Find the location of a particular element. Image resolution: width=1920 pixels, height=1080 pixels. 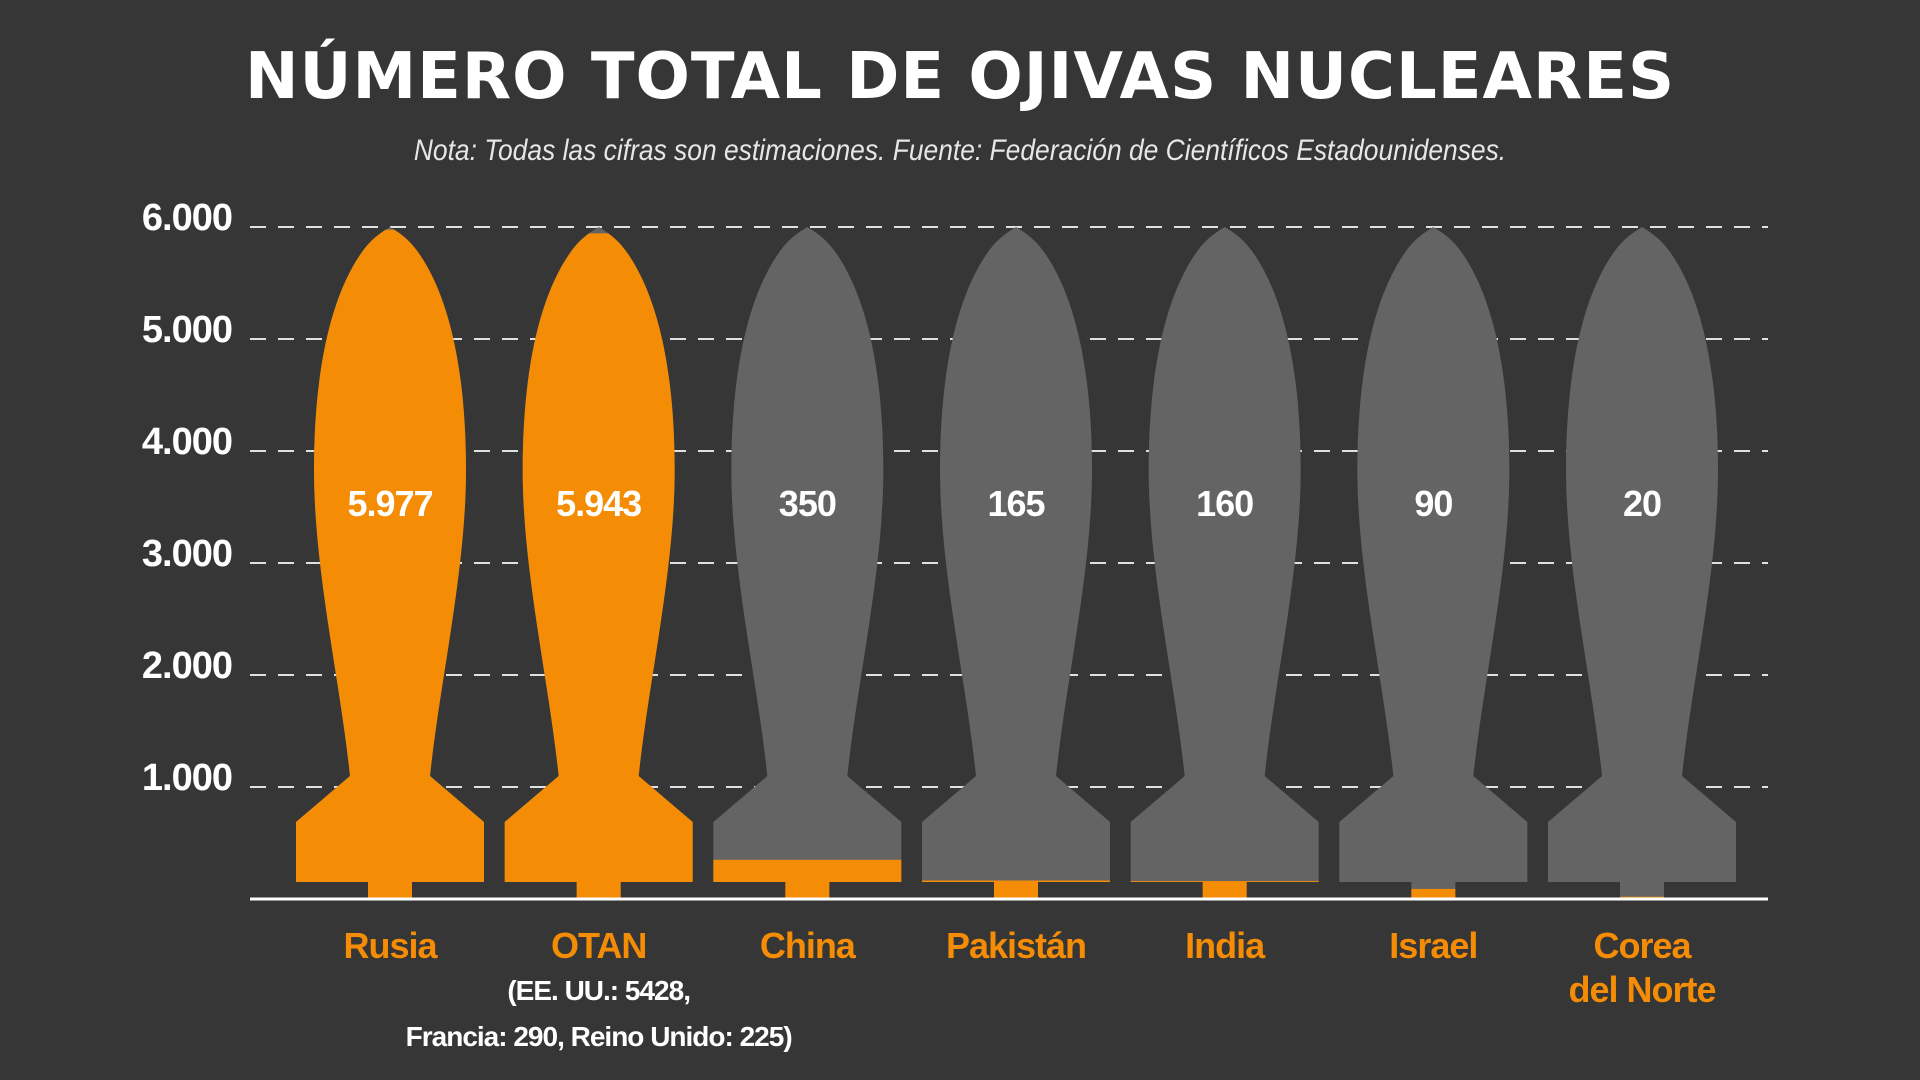

bomb-rusia is located at coordinates (390, 563).